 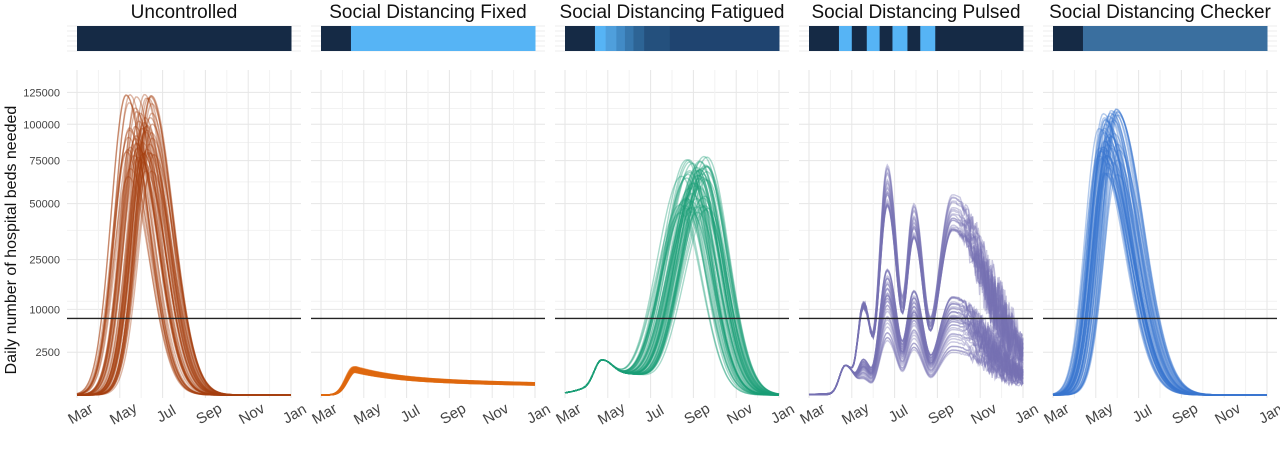 What do you see at coordinates (44, 205) in the screenshot?
I see `y-tick-label: 50000` at bounding box center [44, 205].